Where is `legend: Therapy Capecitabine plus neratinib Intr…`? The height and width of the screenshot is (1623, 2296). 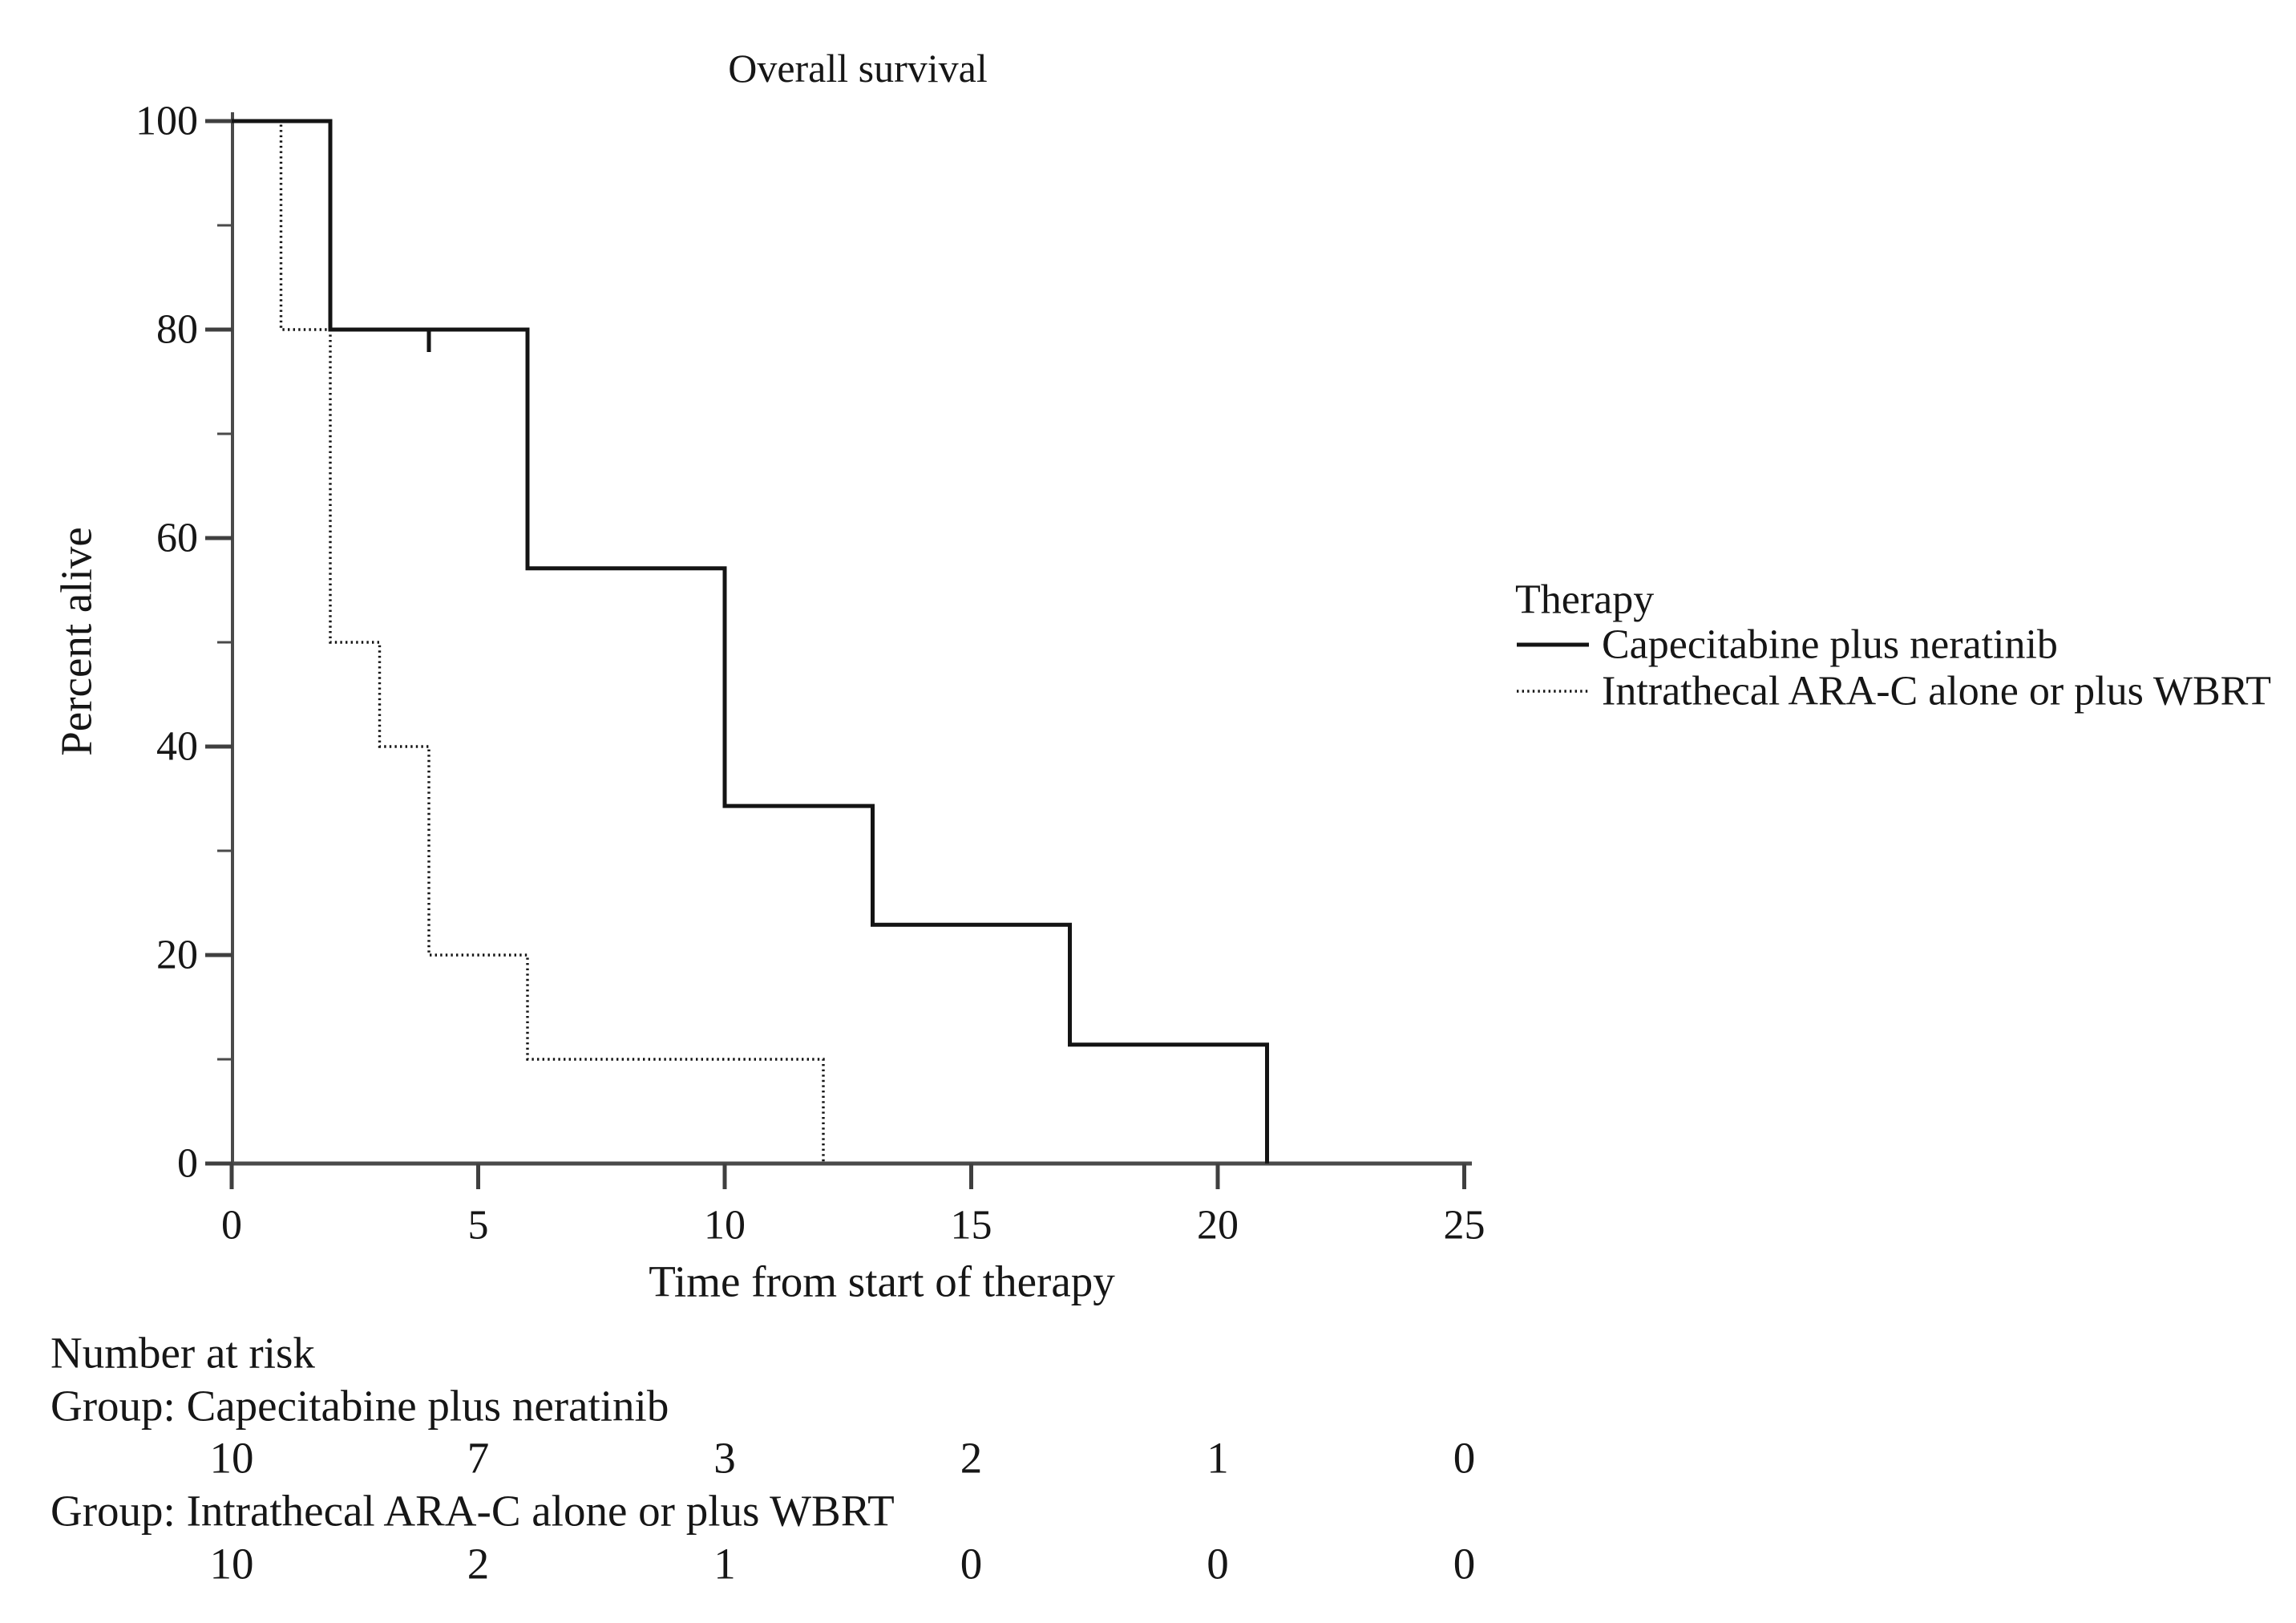 legend: Therapy Capecitabine plus neratinib Intr… is located at coordinates (1893, 645).